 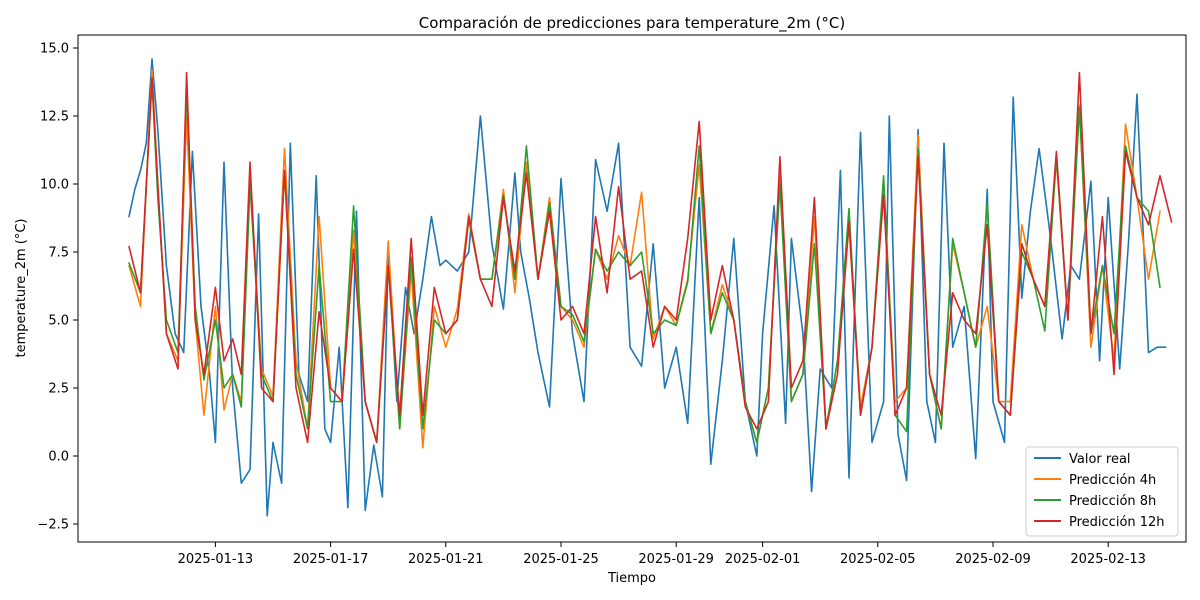 What do you see at coordinates (54, 185) in the screenshot?
I see `y-tick-label: 10.0` at bounding box center [54, 185].